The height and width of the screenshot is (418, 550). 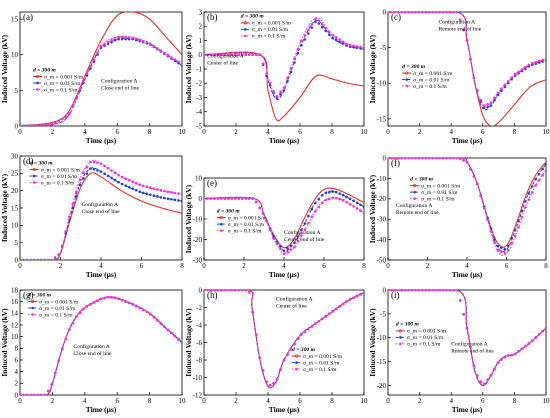 I want to click on legend-entry: σ_m = 0.001 S/m, so click(x=272, y=24).